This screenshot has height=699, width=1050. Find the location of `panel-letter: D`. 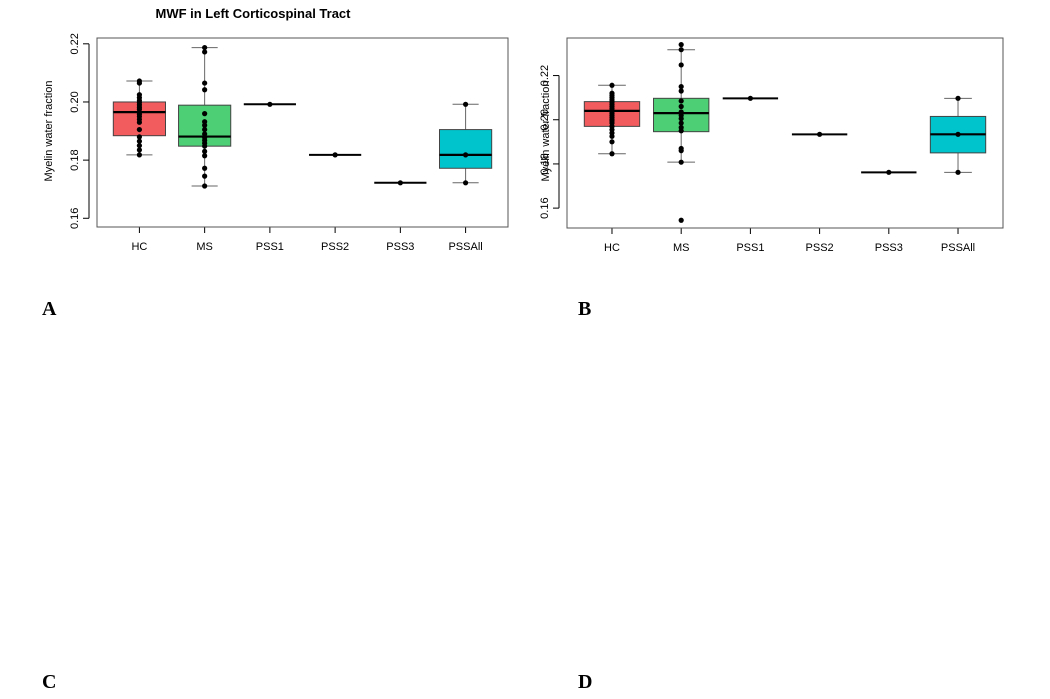

panel-letter: D is located at coordinates (585, 682).